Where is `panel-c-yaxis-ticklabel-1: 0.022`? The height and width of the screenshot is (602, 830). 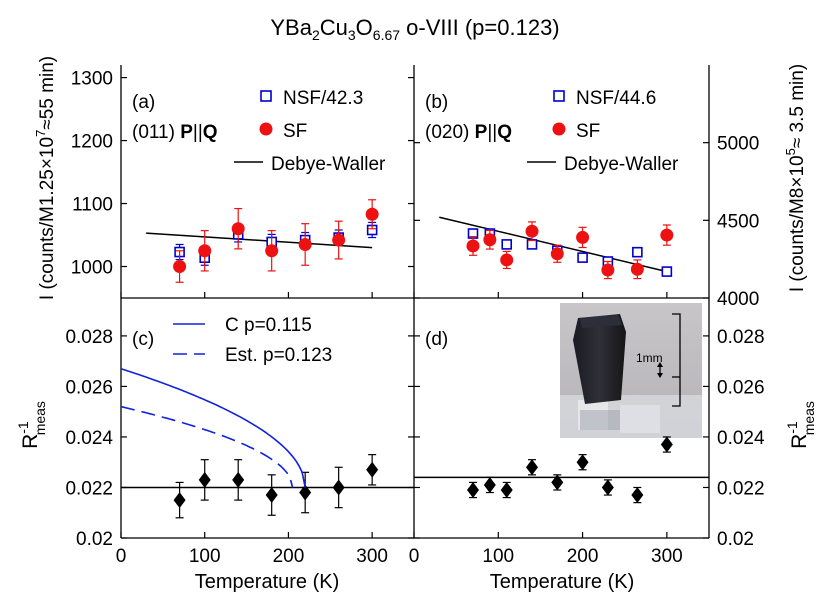 panel-c-yaxis-ticklabel-1: 0.022 is located at coordinates (89, 488).